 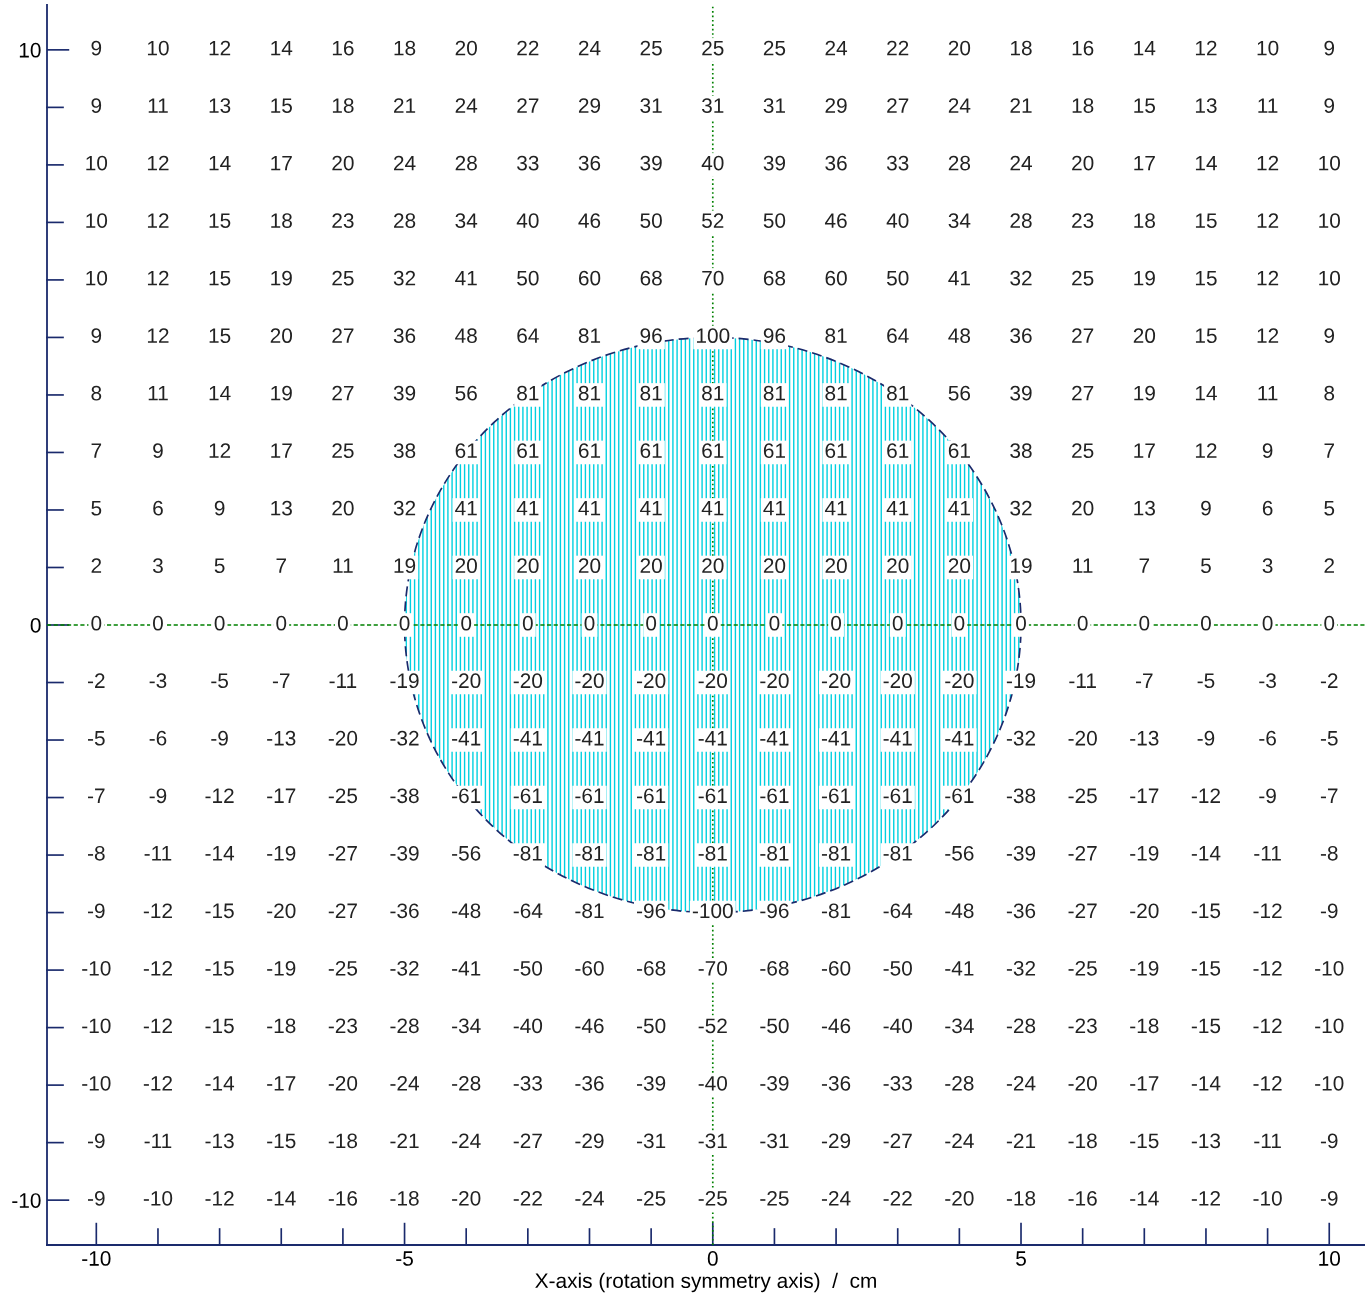 What do you see at coordinates (26, 1200) in the screenshot?
I see `y-tick-label: -10` at bounding box center [26, 1200].